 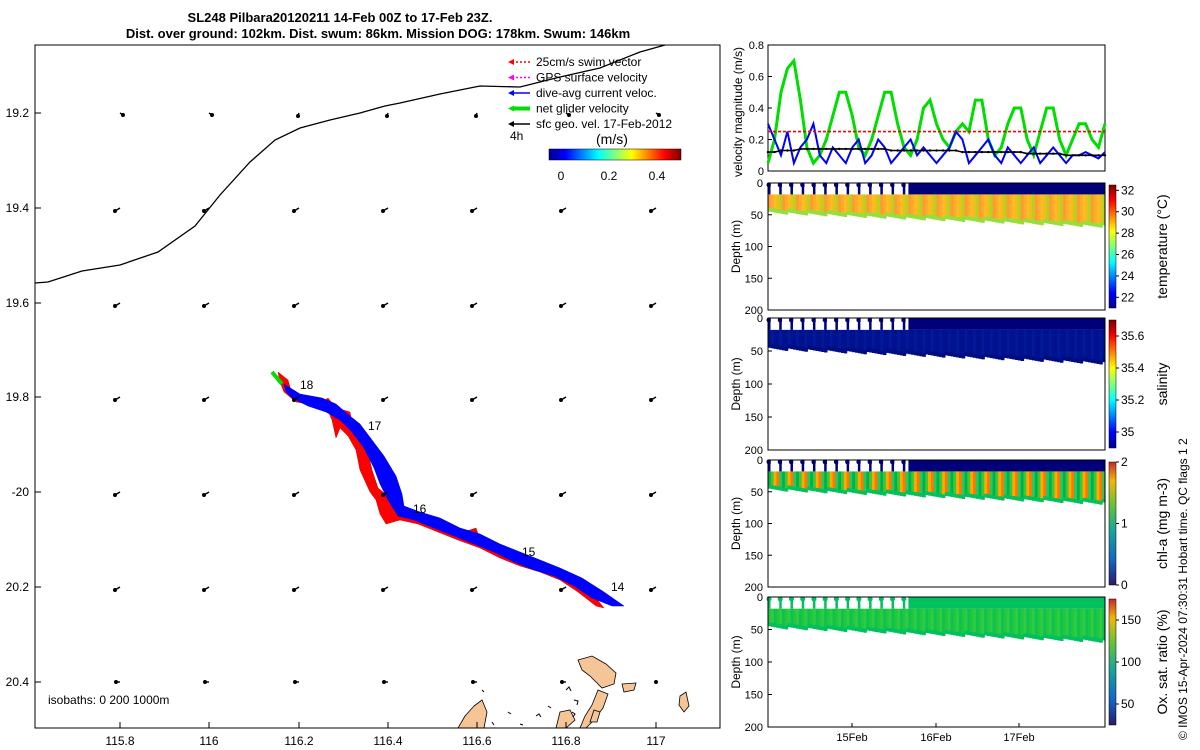 What do you see at coordinates (655, 741) in the screenshot?
I see `map-x-tick-label: 117` at bounding box center [655, 741].